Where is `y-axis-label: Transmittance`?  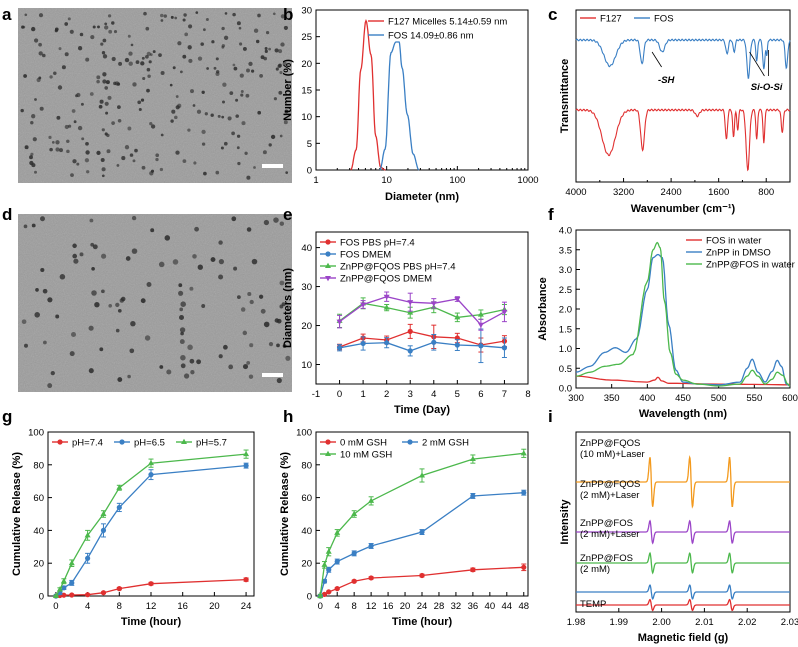 y-axis-label: Transmittance is located at coordinates (565, 96).